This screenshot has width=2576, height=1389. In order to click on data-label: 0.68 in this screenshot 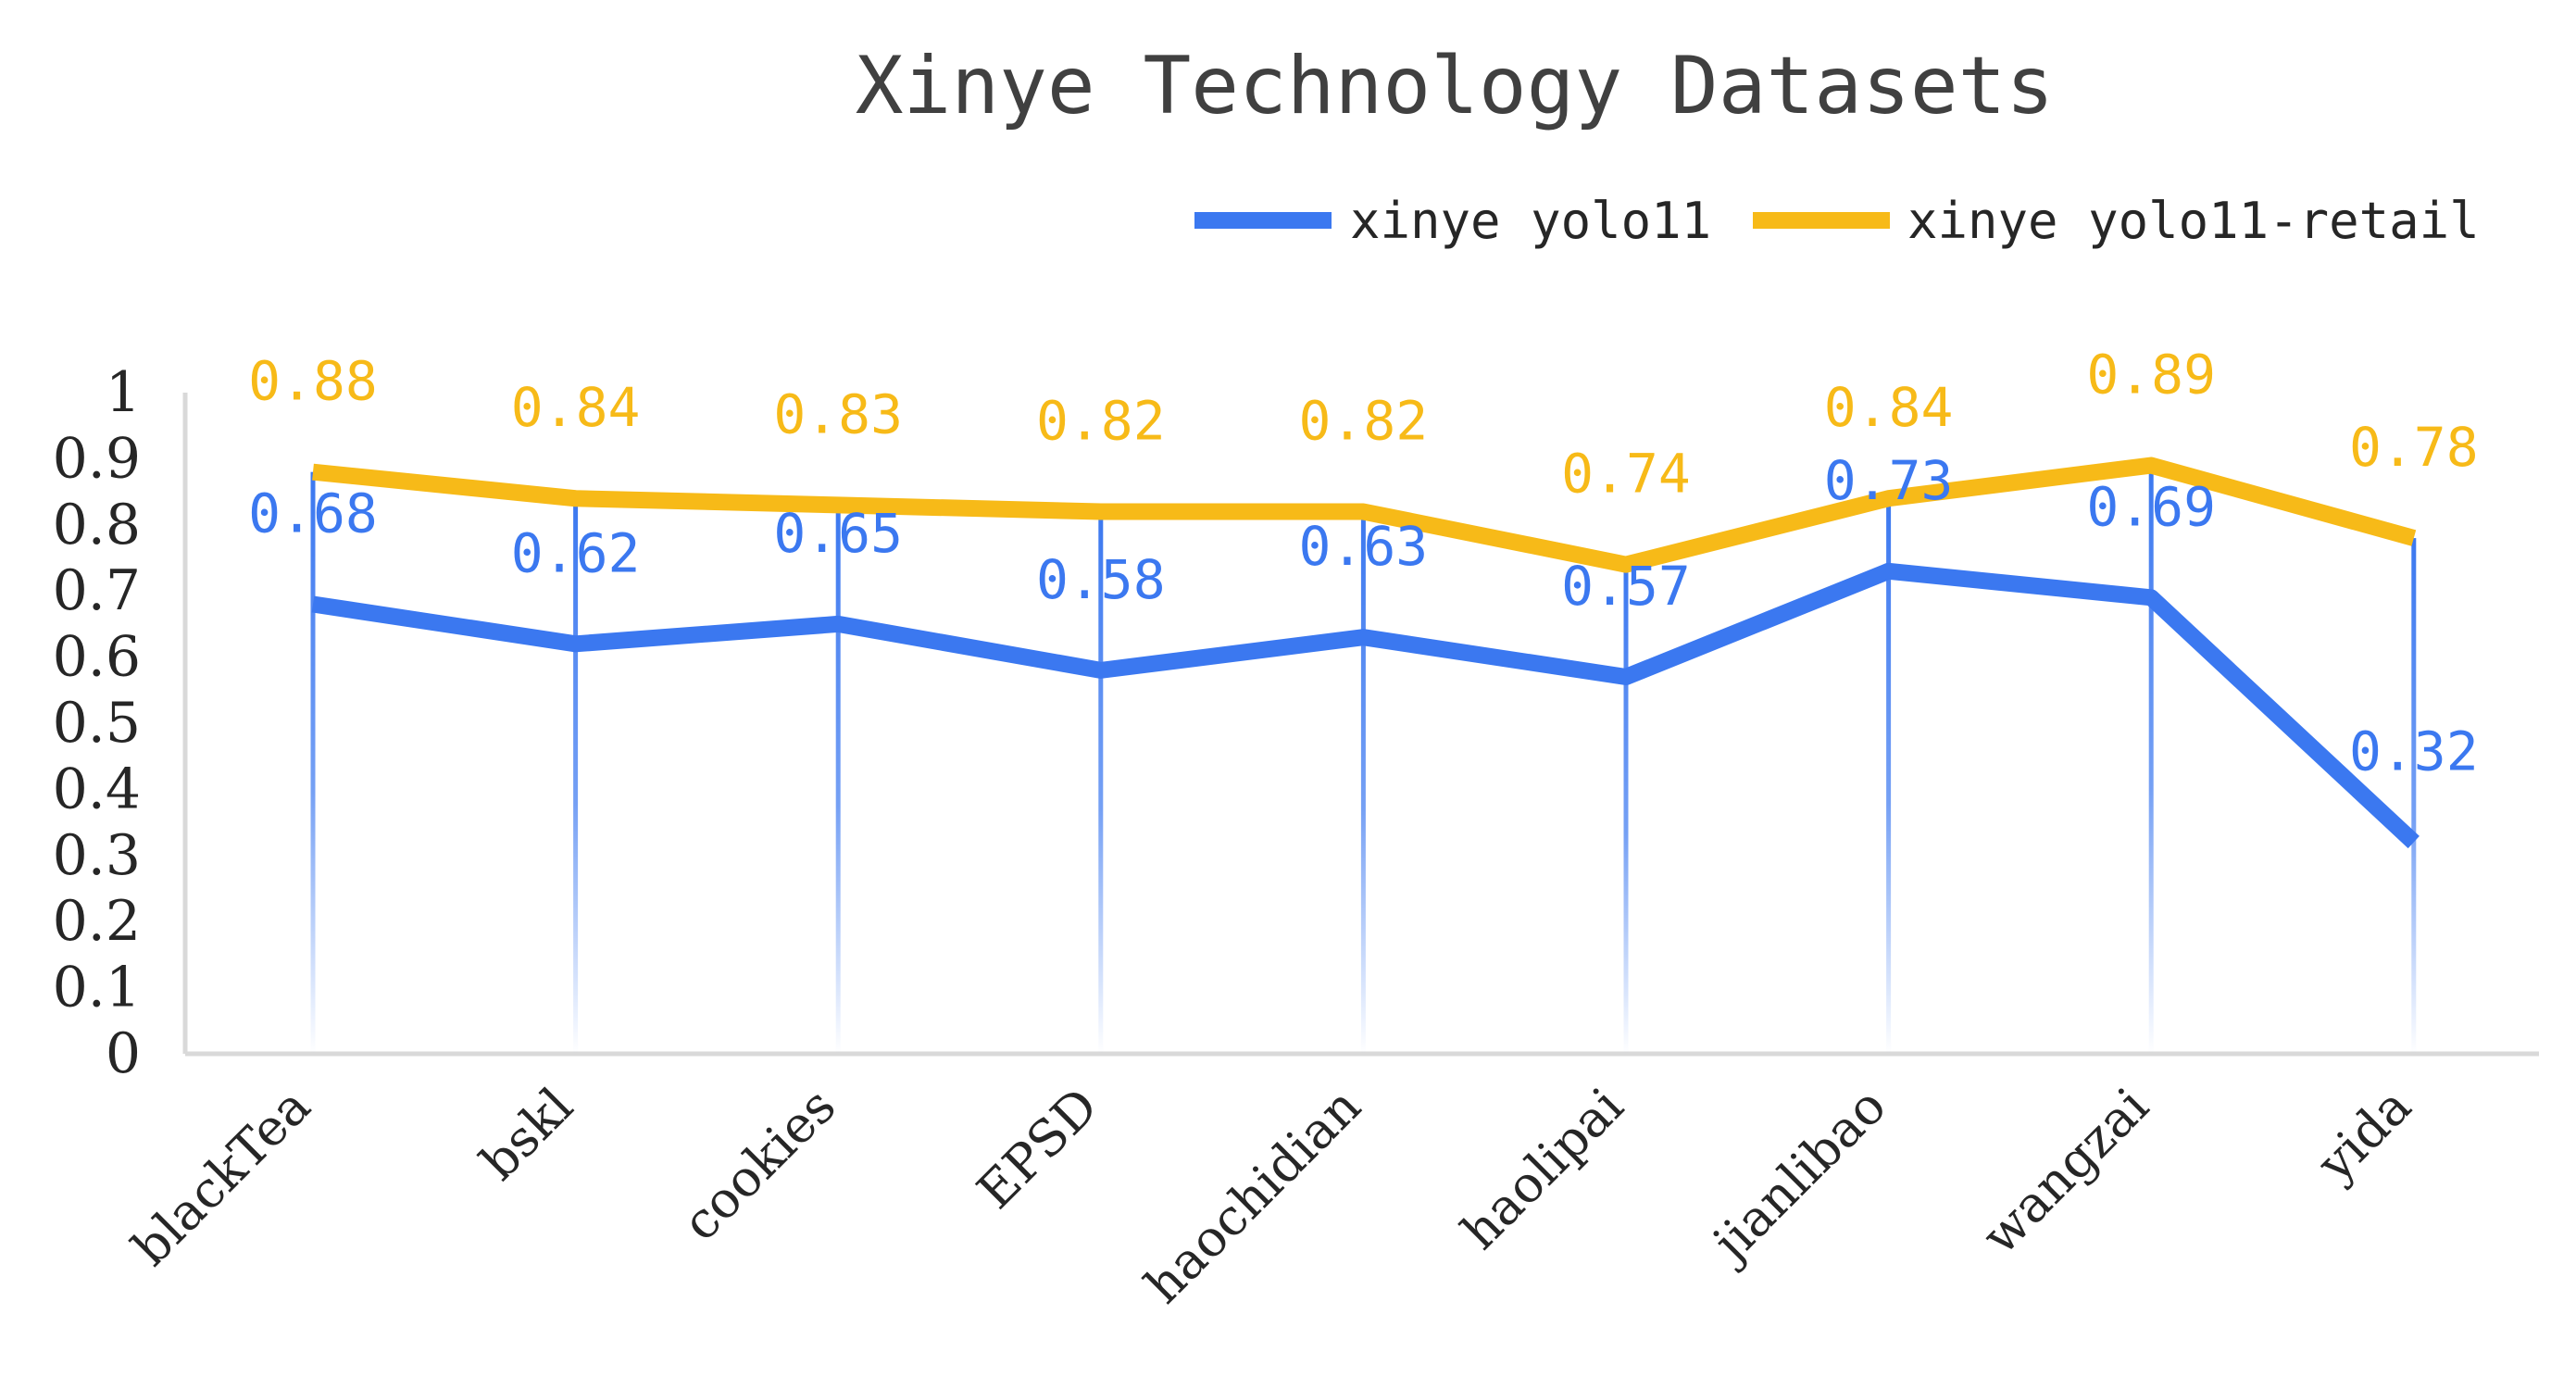, I will do `click(313, 513)`.